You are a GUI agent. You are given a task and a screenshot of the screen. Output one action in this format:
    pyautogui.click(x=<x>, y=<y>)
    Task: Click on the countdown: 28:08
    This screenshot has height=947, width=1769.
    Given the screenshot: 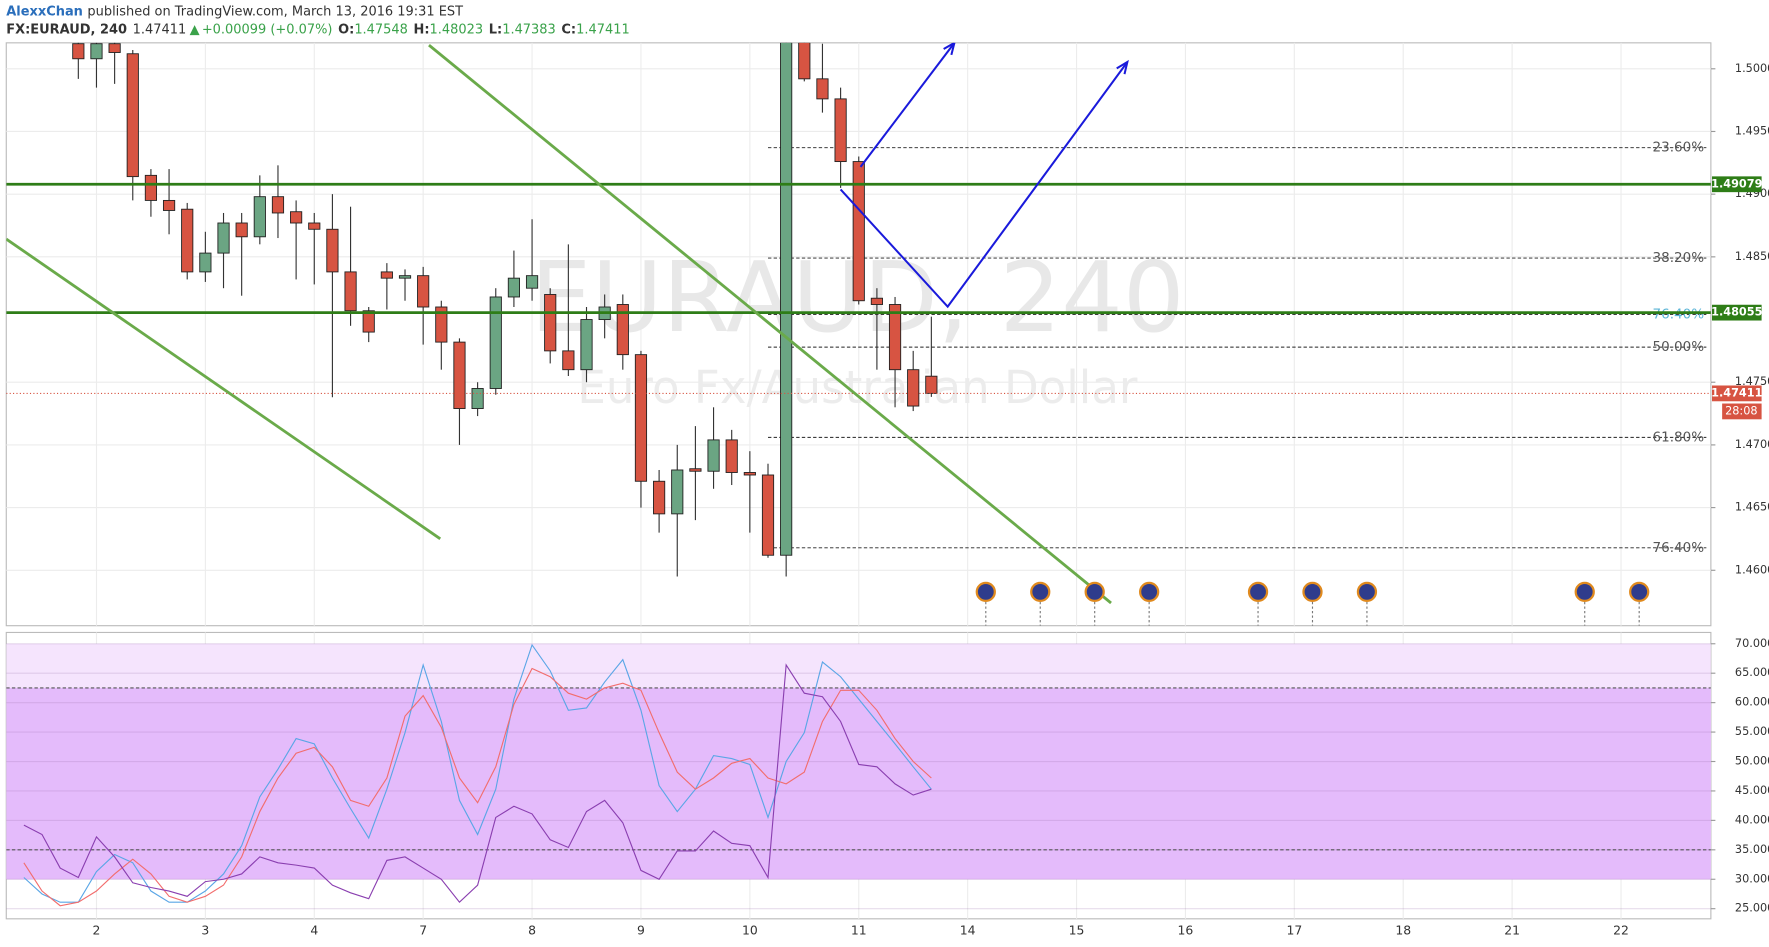 What is the action you would take?
    pyautogui.click(x=1741, y=410)
    